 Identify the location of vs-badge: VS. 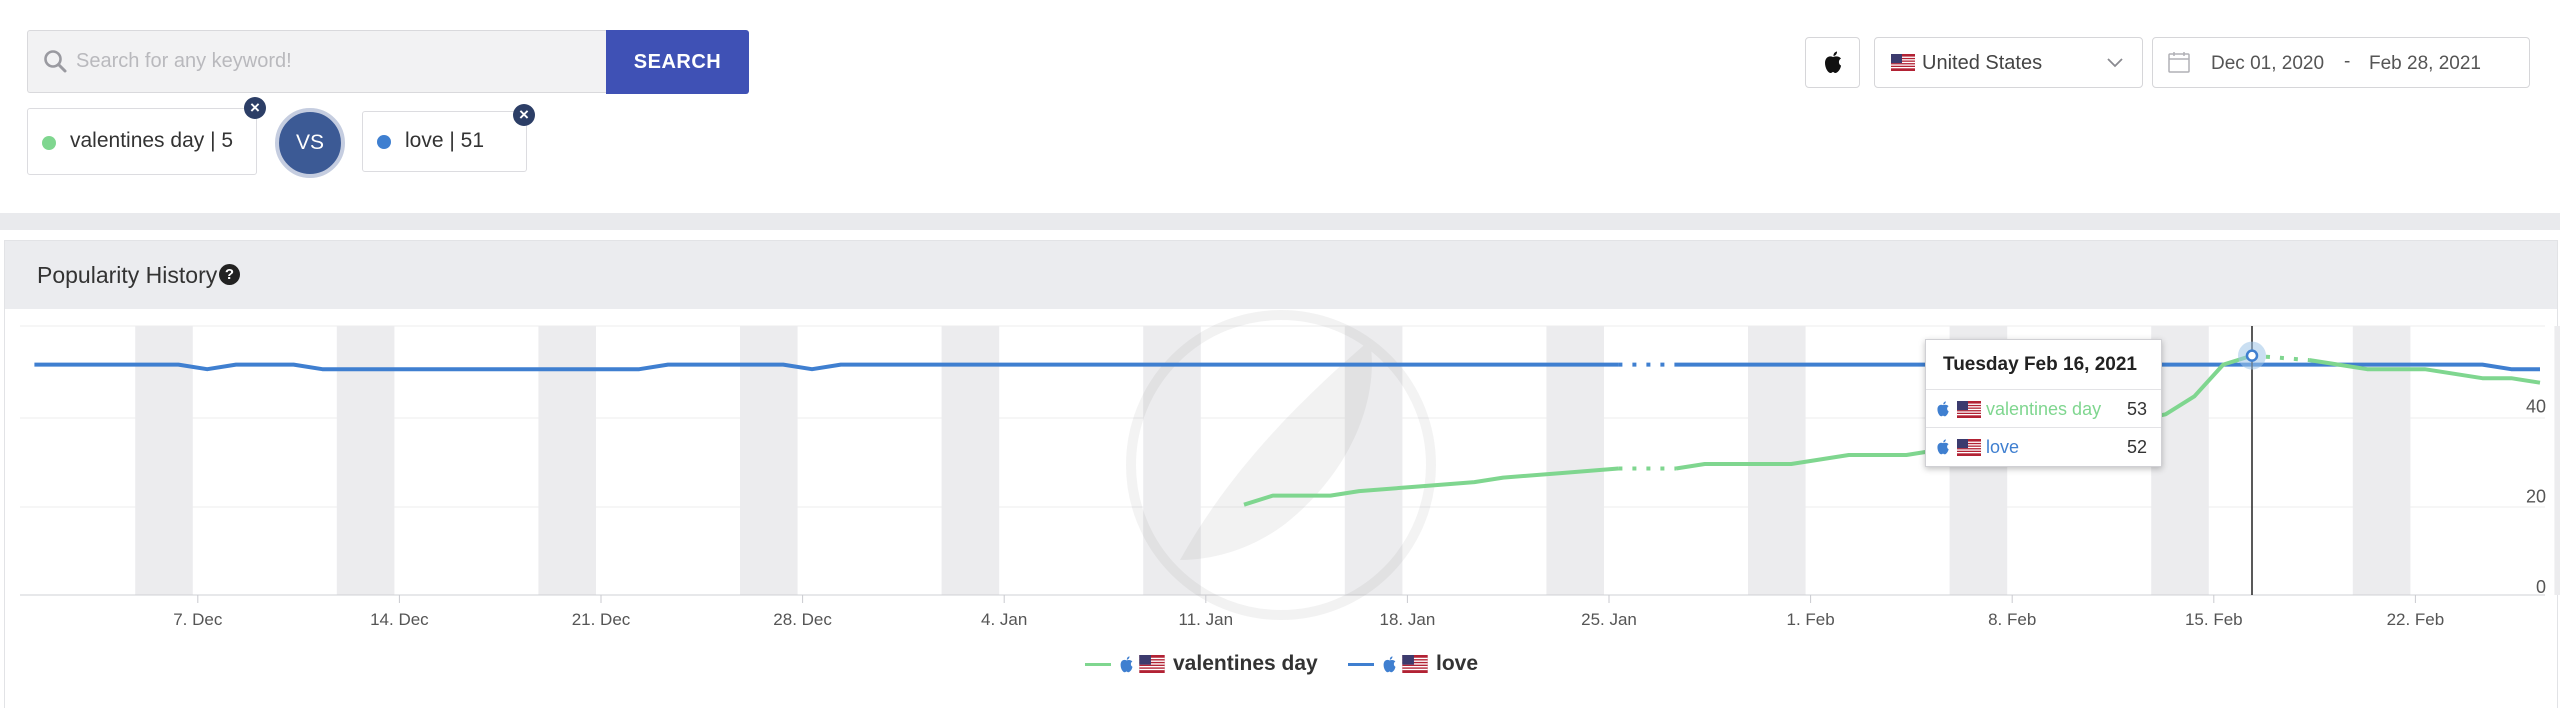
(310, 143).